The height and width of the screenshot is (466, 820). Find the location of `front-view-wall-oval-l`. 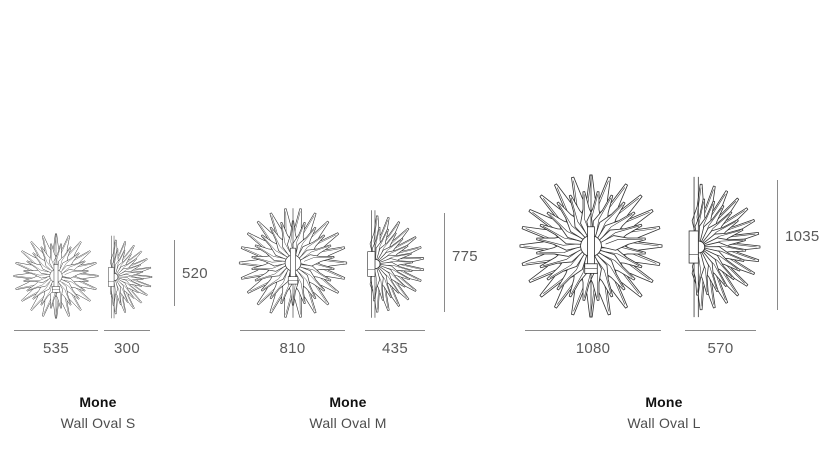

front-view-wall-oval-l is located at coordinates (591, 246).